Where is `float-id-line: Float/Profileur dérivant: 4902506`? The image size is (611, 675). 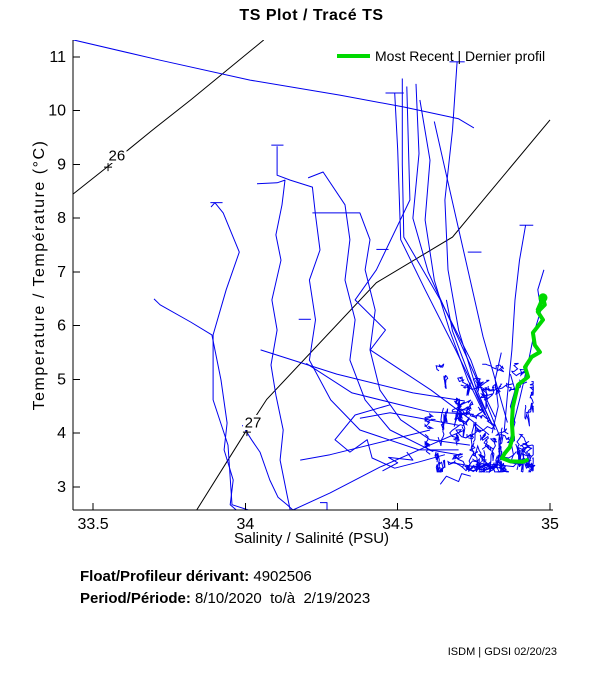 float-id-line: Float/Profileur dérivant: 4902506 is located at coordinates (225, 577).